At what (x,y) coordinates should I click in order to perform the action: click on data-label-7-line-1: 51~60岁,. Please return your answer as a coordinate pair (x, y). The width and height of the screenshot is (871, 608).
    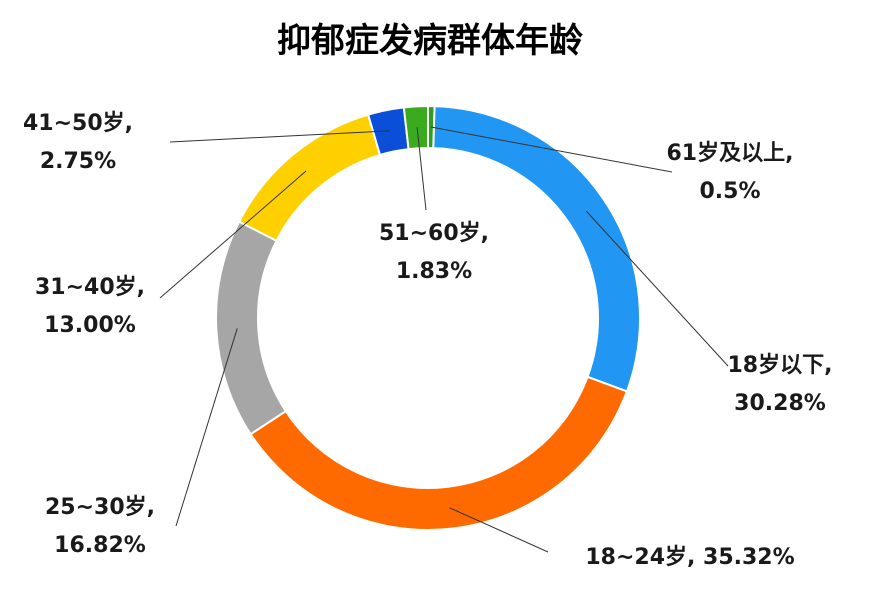
    Looking at the image, I should click on (434, 233).